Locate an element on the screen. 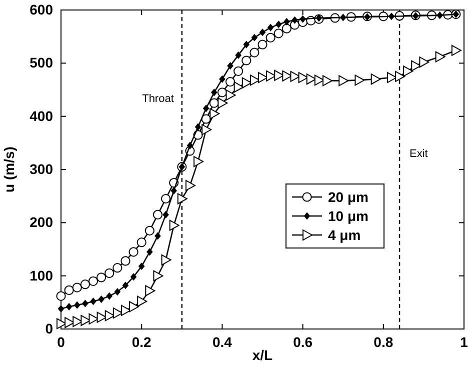 The image size is (474, 365). y-tick-label: 400 is located at coordinates (42, 116).